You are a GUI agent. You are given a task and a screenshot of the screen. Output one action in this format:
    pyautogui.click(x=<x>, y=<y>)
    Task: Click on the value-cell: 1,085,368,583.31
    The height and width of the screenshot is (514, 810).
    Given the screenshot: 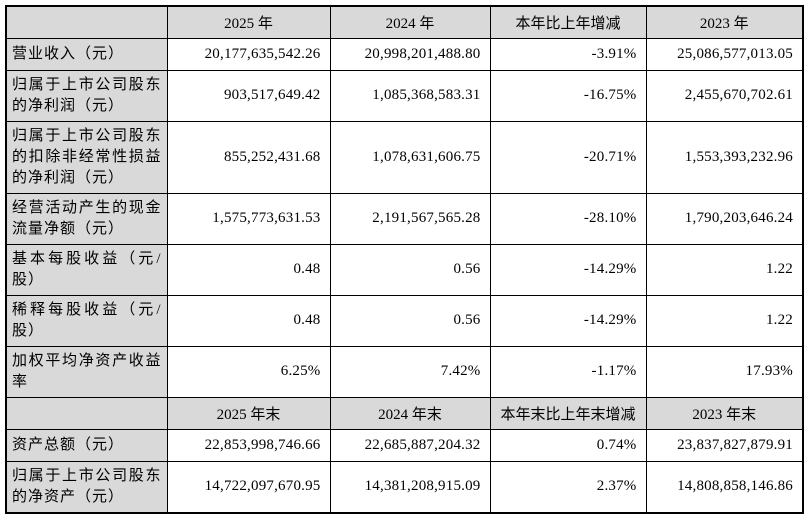 What is the action you would take?
    pyautogui.click(x=410, y=95)
    